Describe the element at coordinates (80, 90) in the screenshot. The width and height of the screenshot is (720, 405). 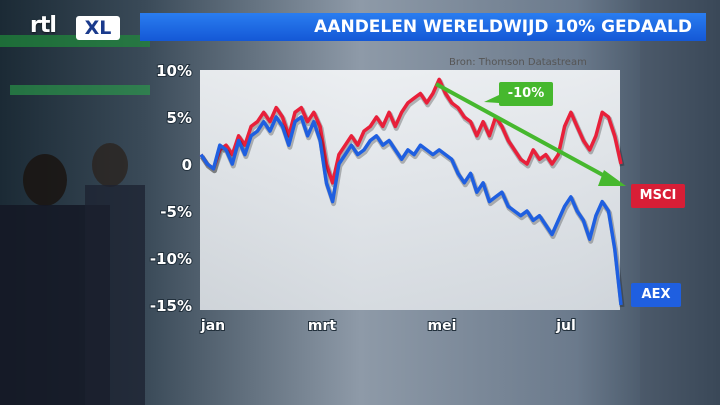
I see `ticker-strip` at that location.